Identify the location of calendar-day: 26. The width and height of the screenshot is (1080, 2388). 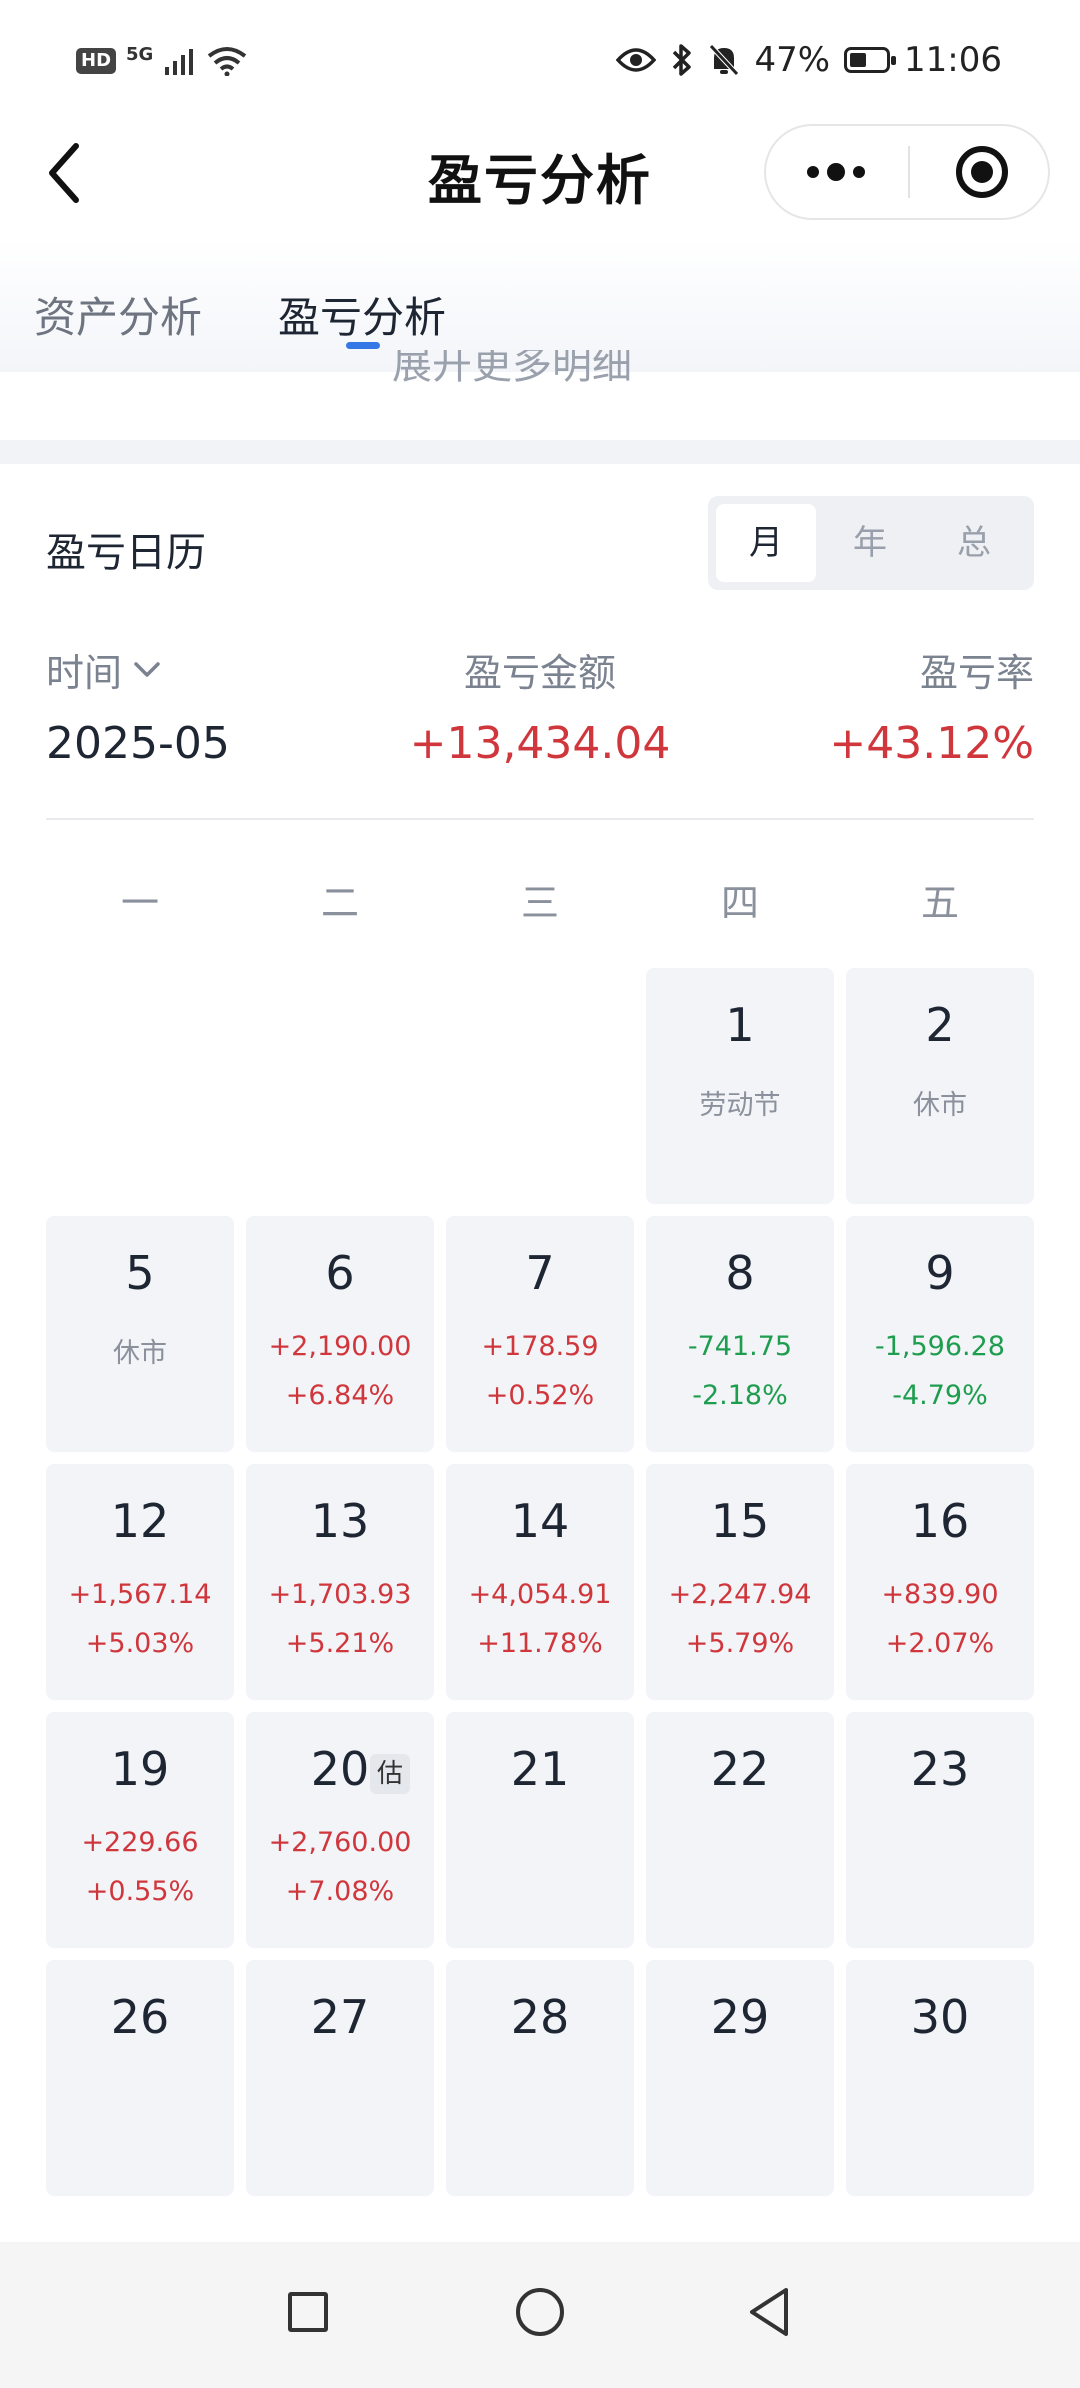
(140, 2078).